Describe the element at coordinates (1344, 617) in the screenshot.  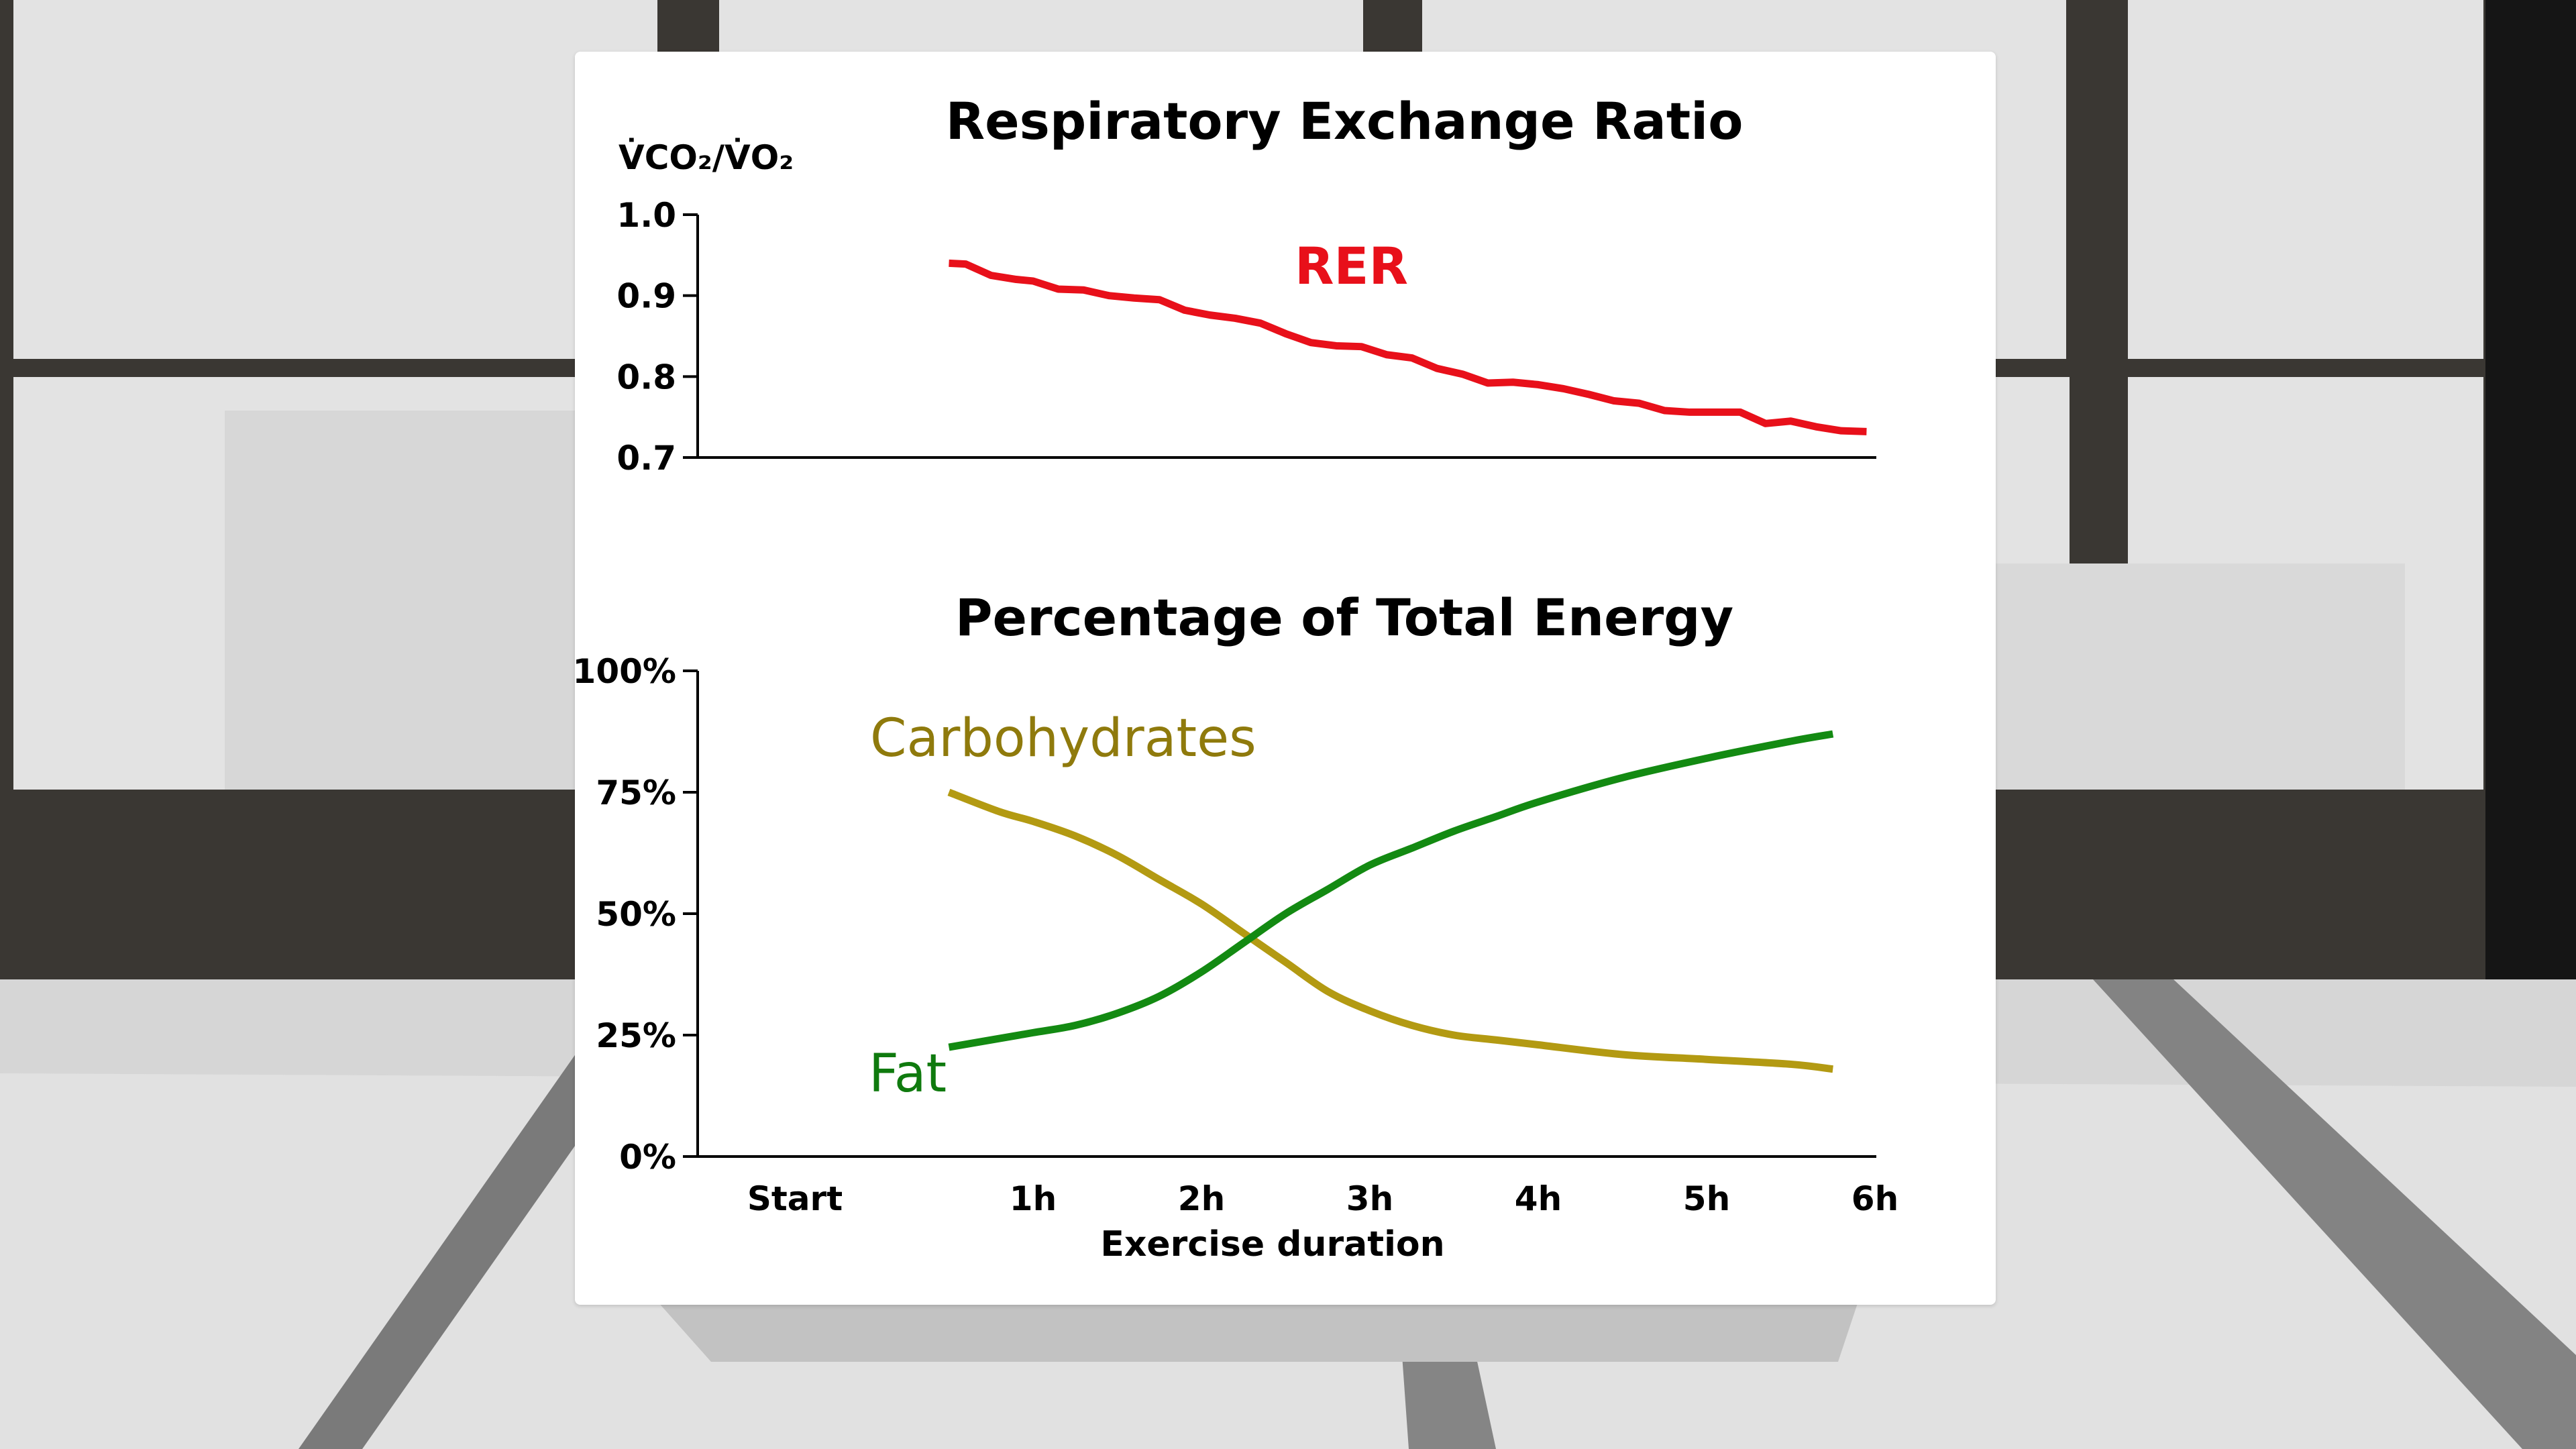
I see `energy-chart-title: Percentage of Total Energy` at that location.